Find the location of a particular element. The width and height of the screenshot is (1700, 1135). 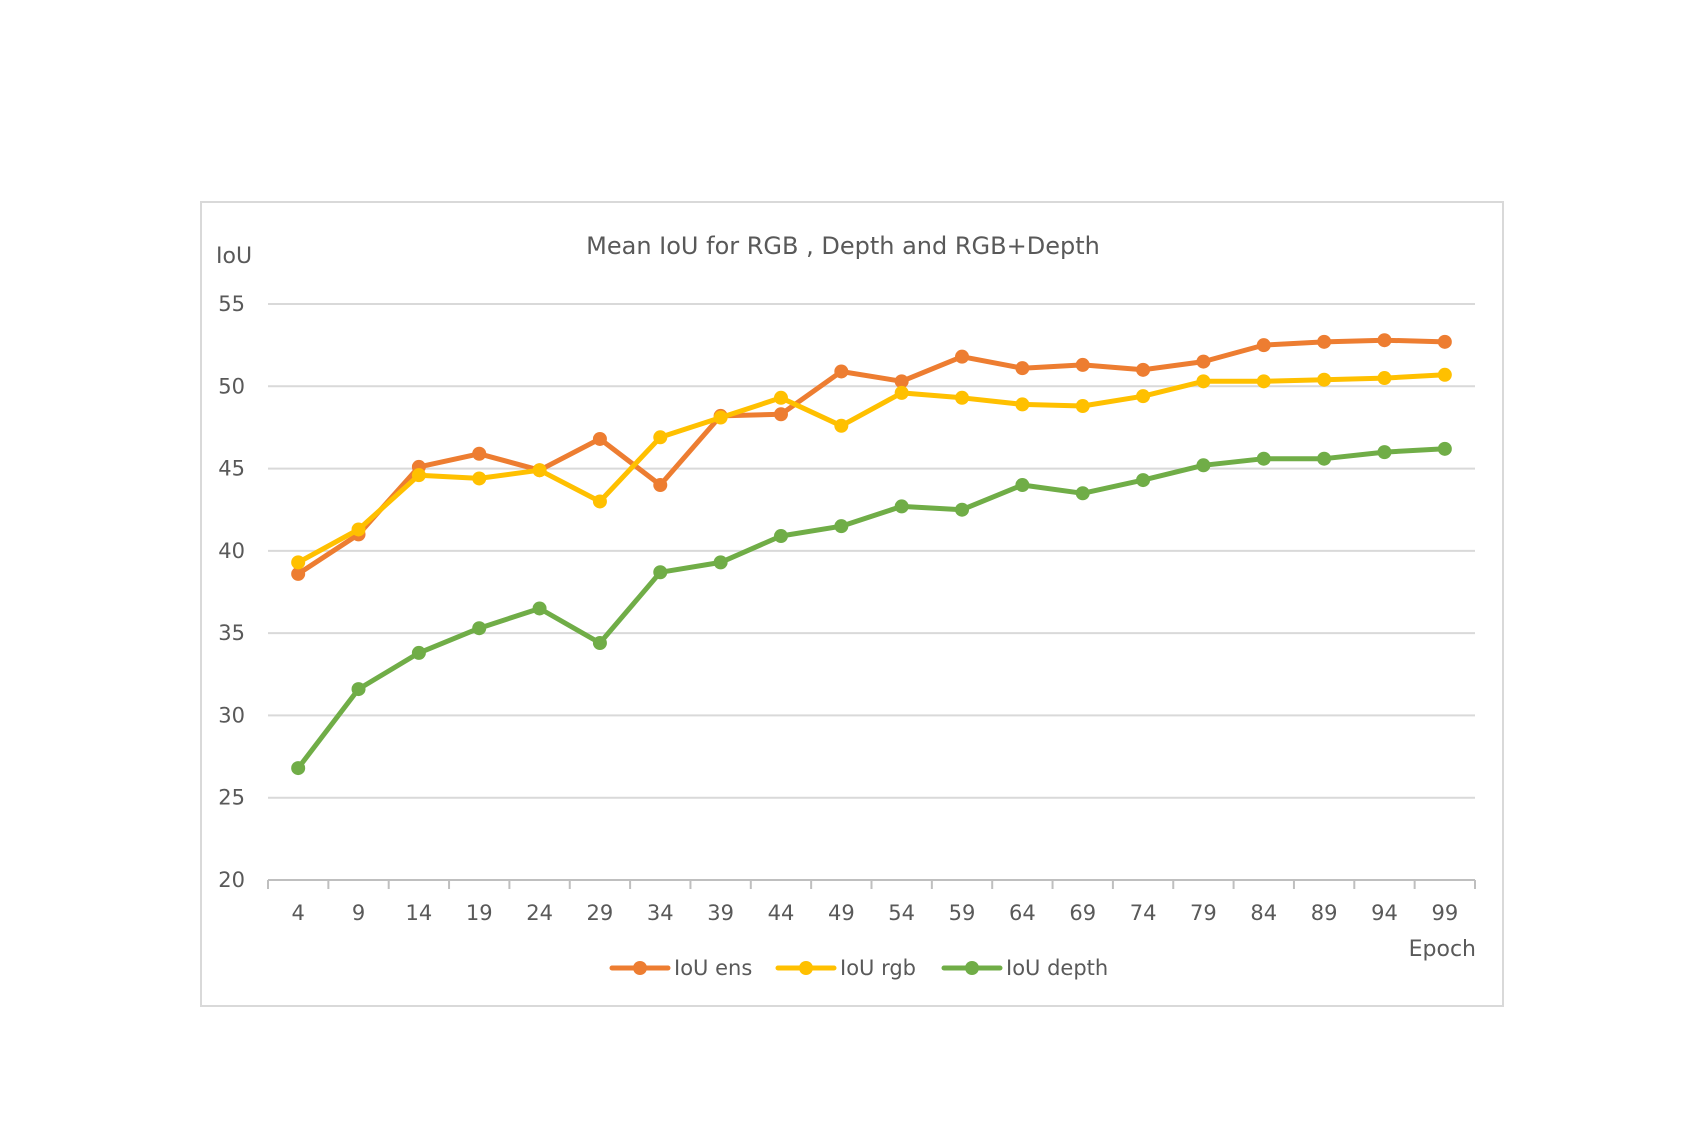

legend-item: IoU ens is located at coordinates (680, 968).